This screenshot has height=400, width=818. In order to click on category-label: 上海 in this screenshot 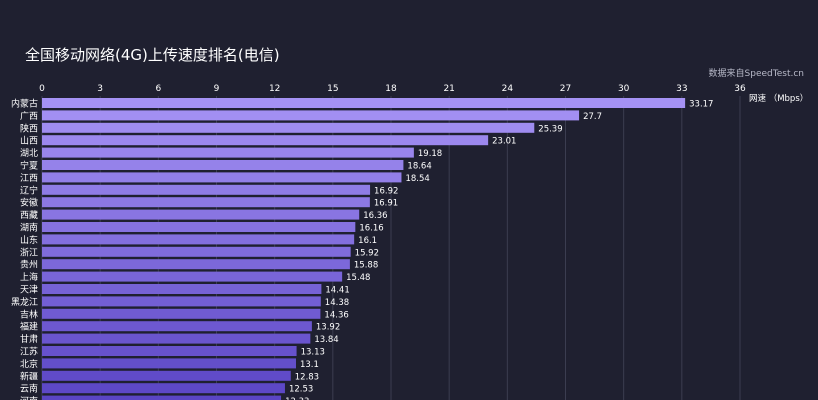, I will do `click(29, 277)`.